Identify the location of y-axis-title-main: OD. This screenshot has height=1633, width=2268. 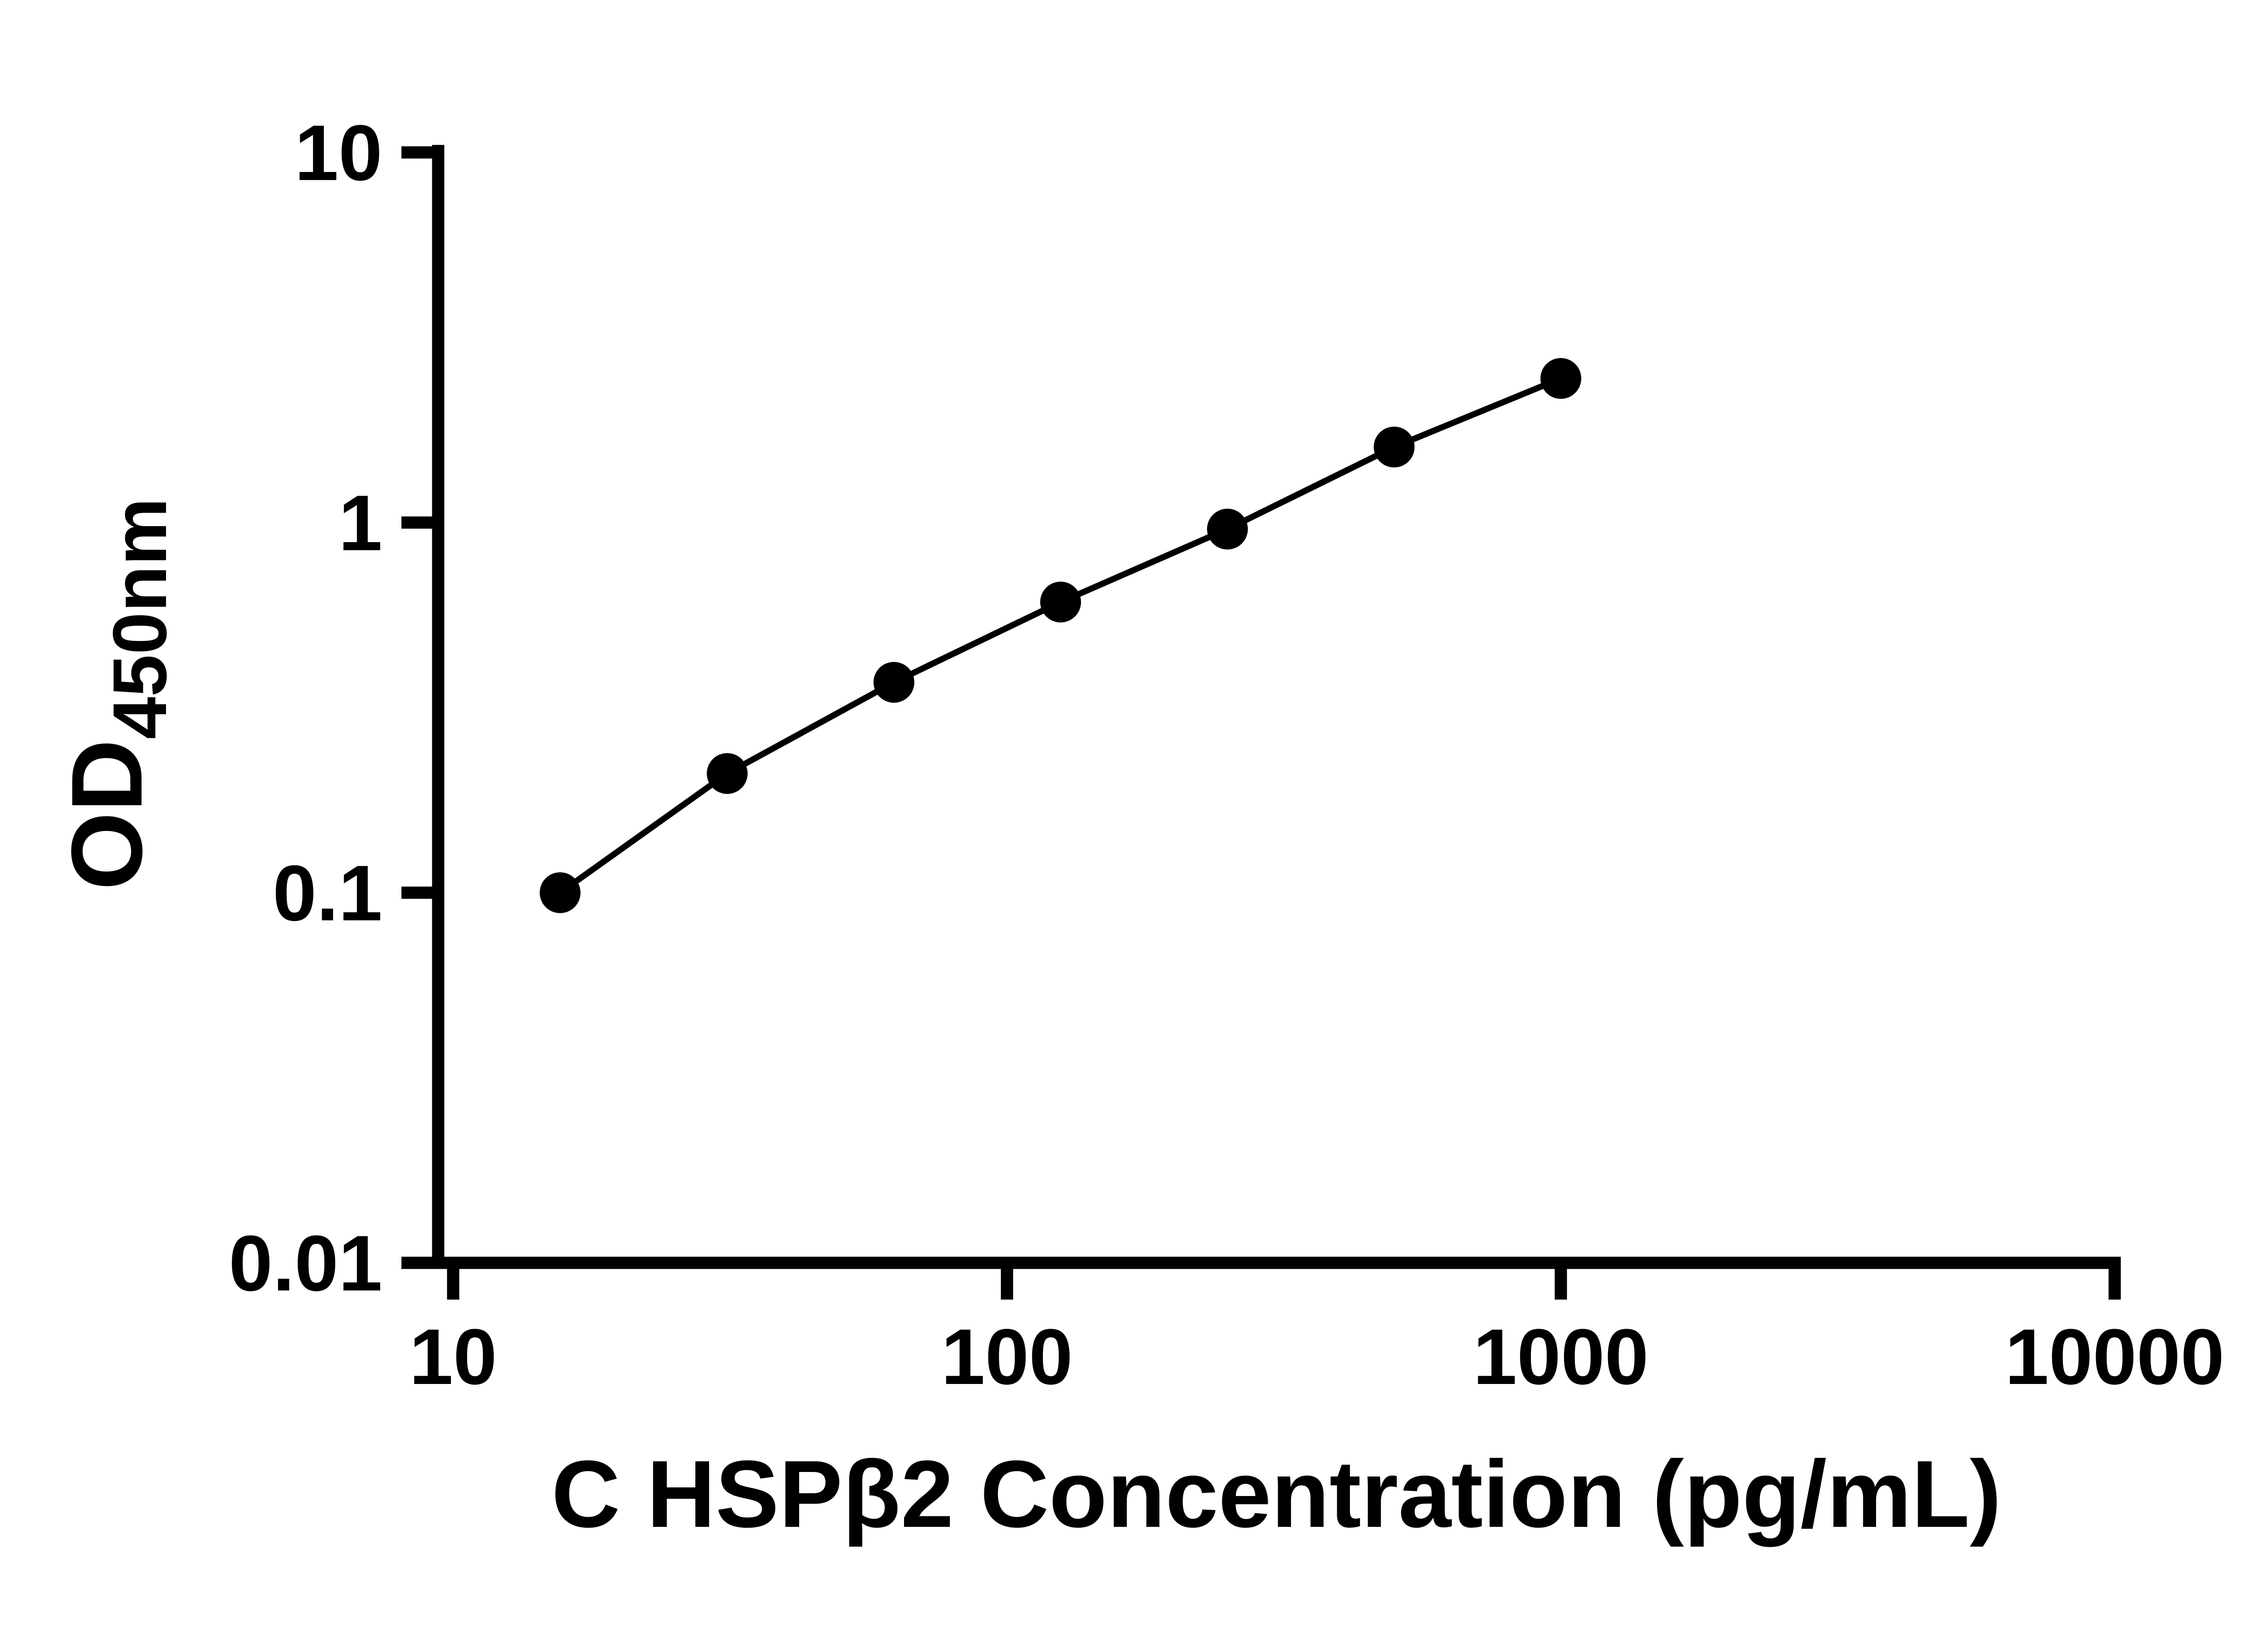
(107, 814).